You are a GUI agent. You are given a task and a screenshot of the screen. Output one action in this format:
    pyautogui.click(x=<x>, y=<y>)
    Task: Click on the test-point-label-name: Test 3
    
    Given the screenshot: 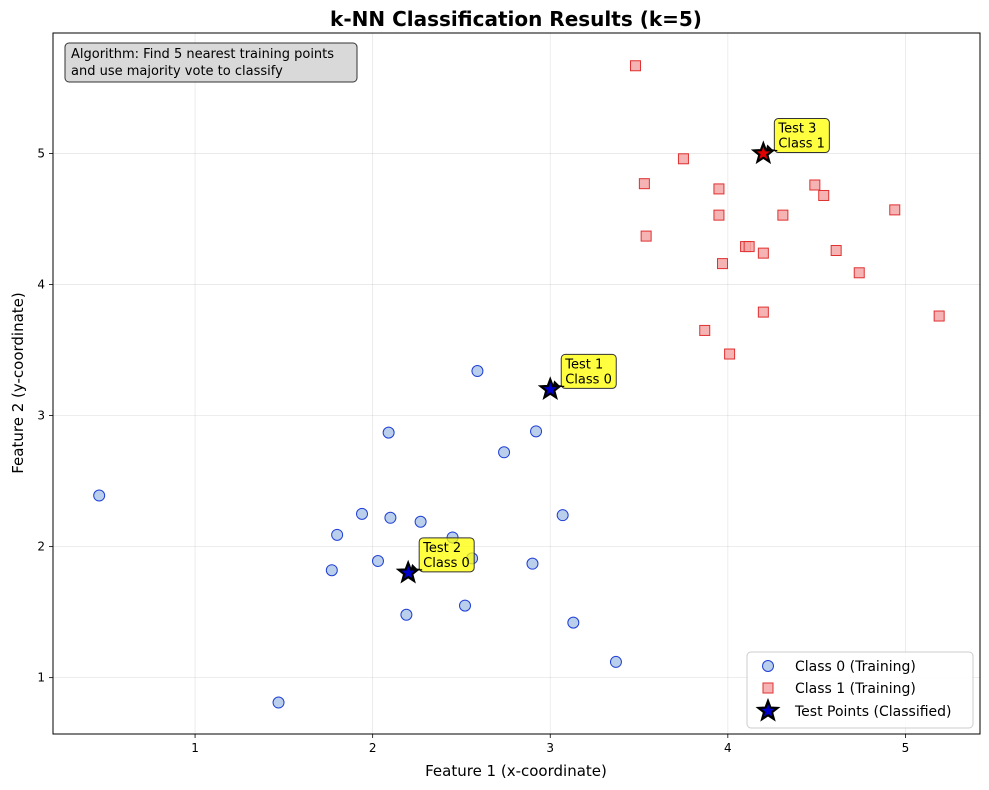 What is the action you would take?
    pyautogui.click(x=796, y=129)
    